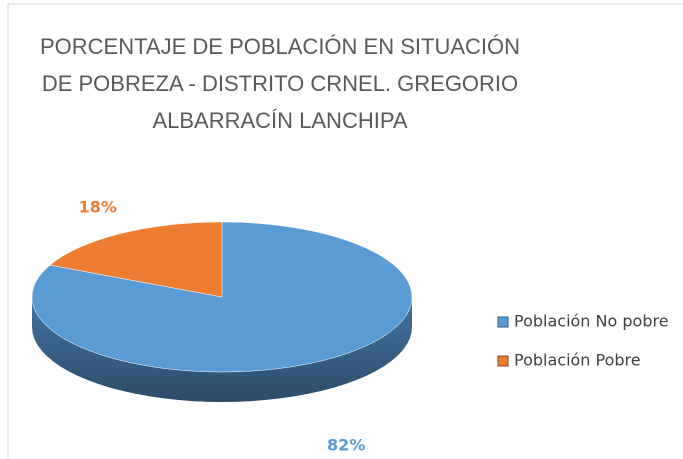 This screenshot has height=459, width=683. I want to click on legend-label: Población Pobre, so click(577, 360).